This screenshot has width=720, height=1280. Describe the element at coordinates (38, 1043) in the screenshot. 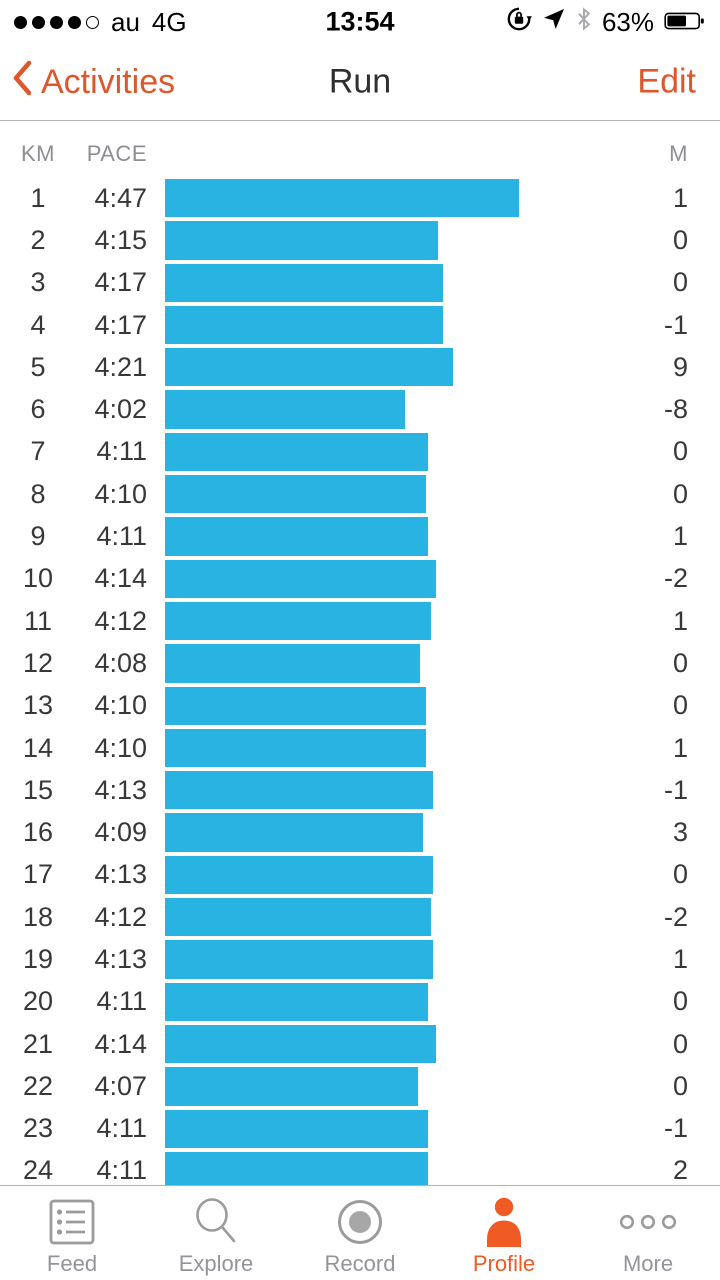

I see `row-km-label: 21` at that location.